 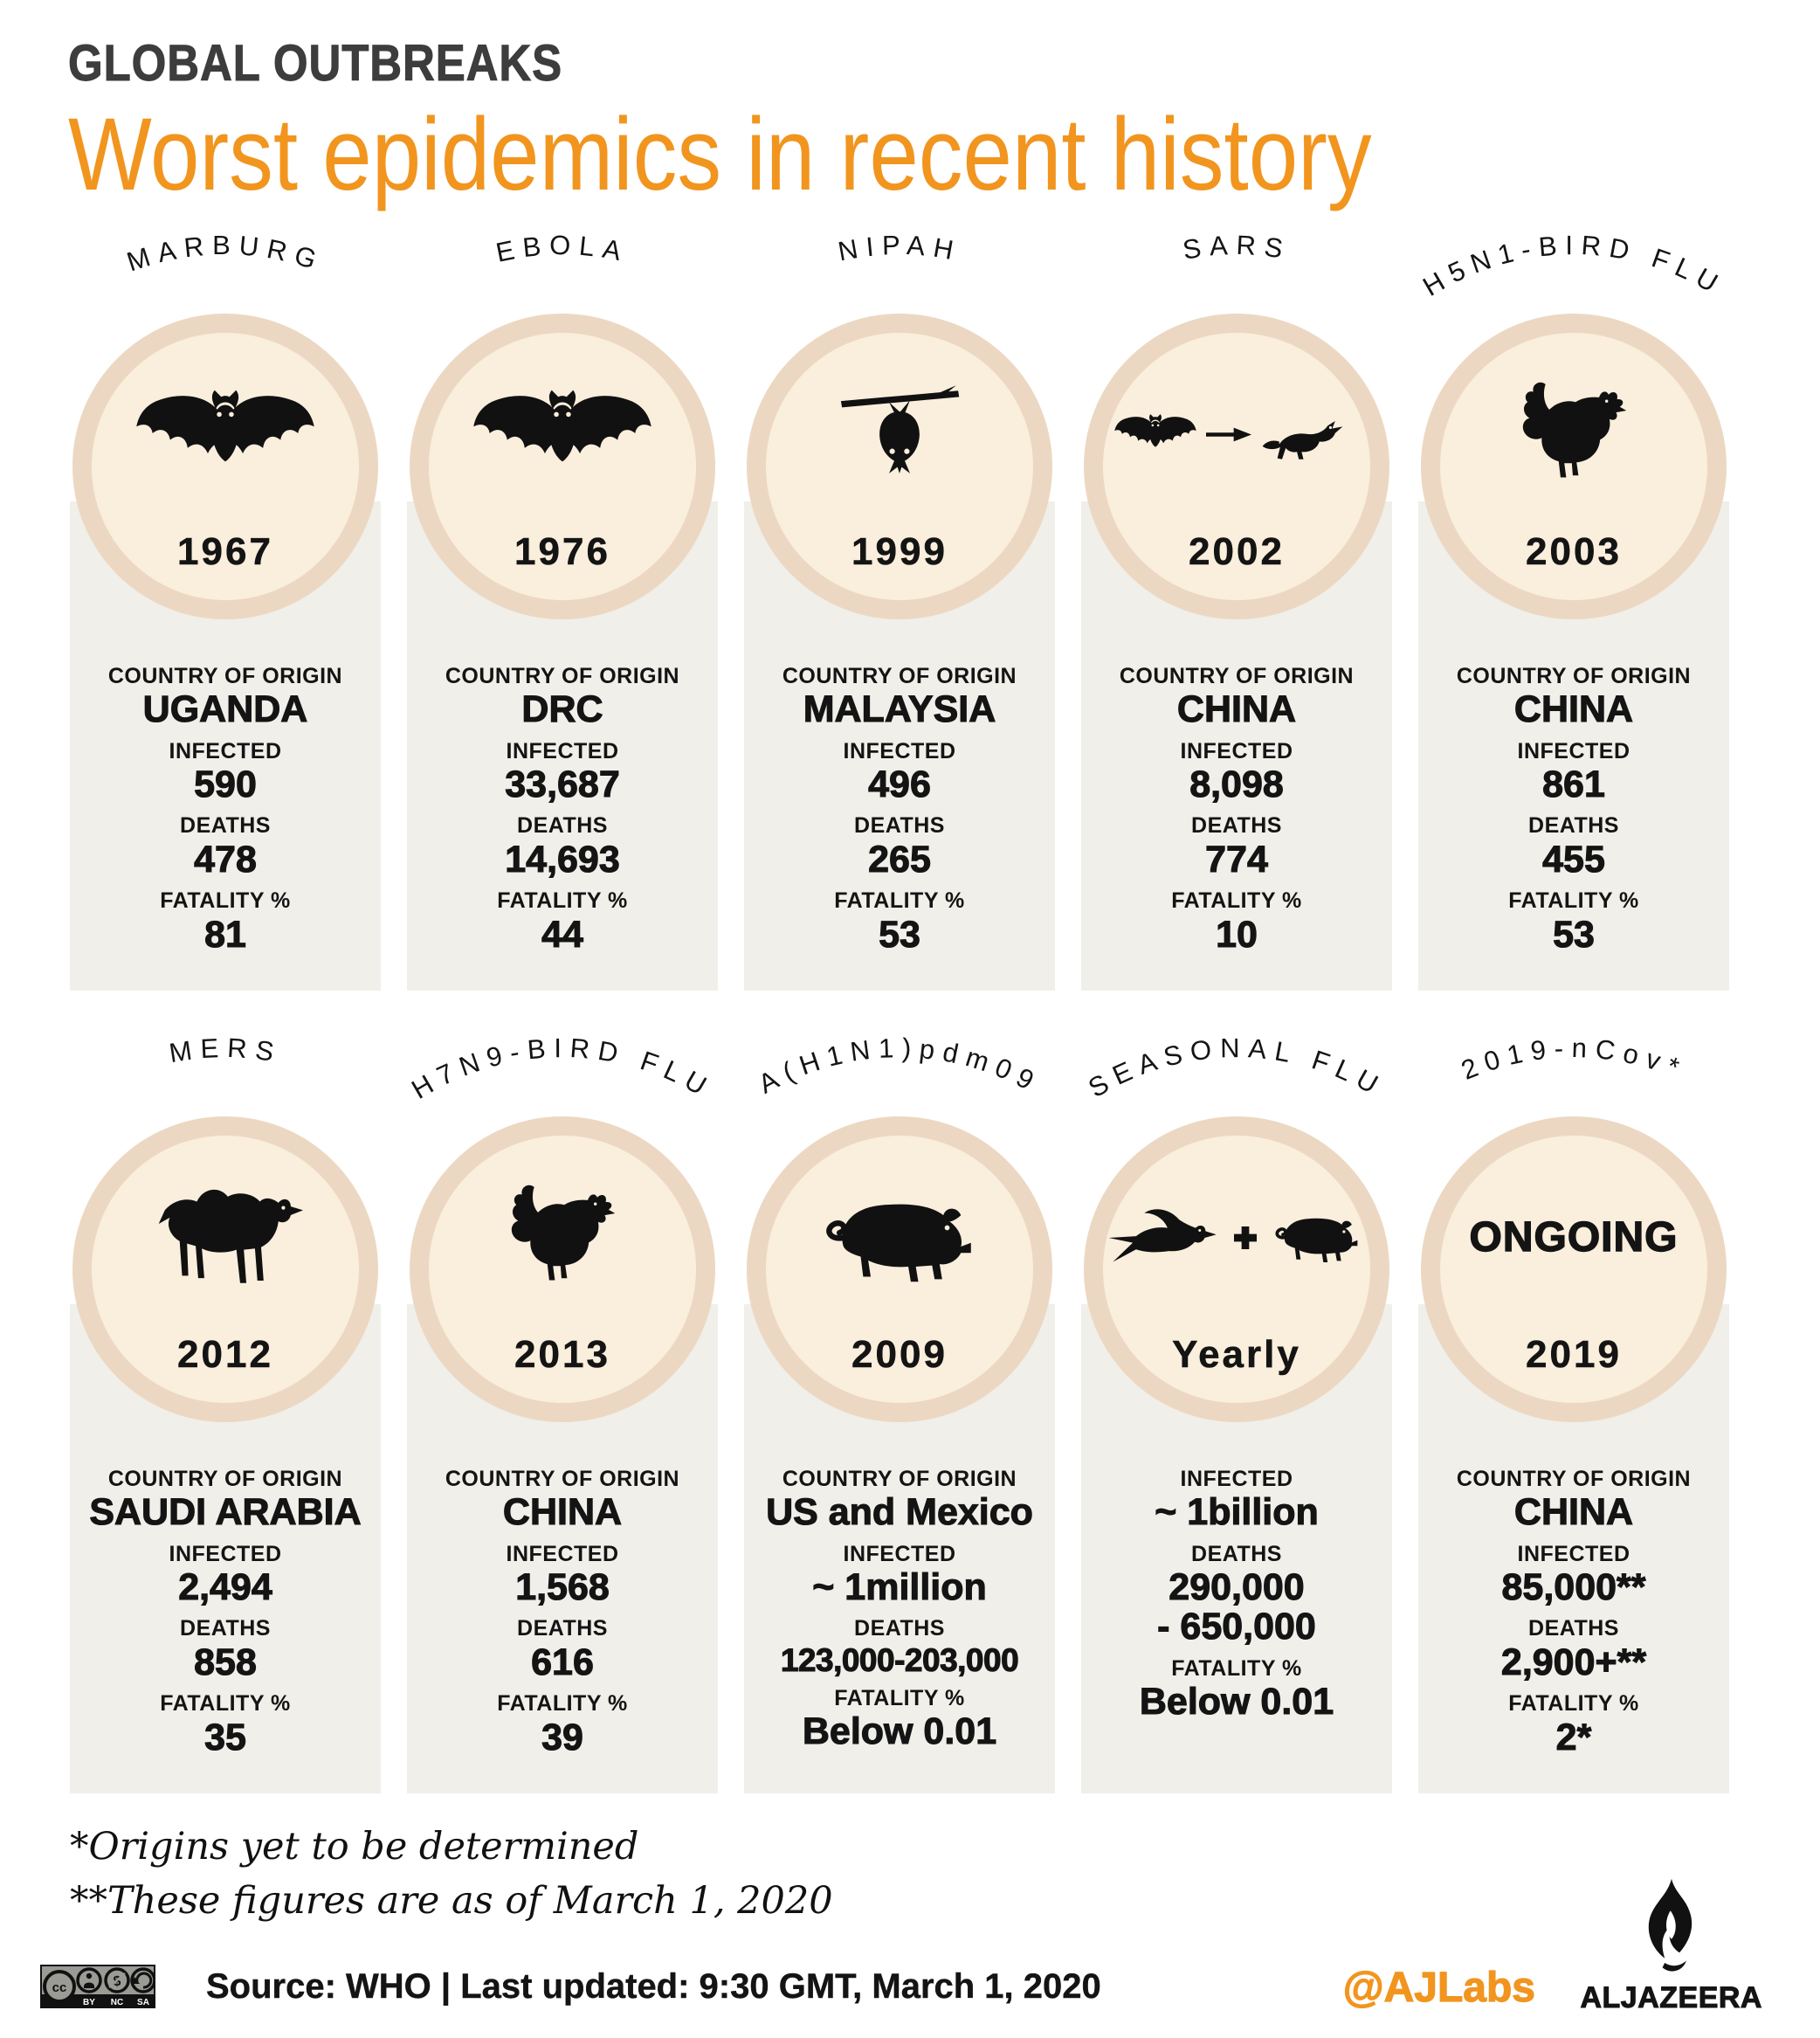 I want to click on fatality-value: 35, so click(x=225, y=1737).